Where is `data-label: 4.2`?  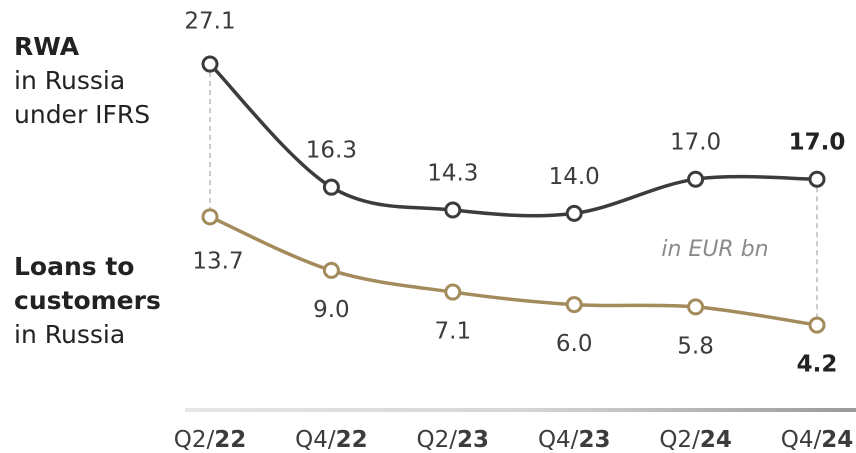
data-label: 4.2 is located at coordinates (817, 365).